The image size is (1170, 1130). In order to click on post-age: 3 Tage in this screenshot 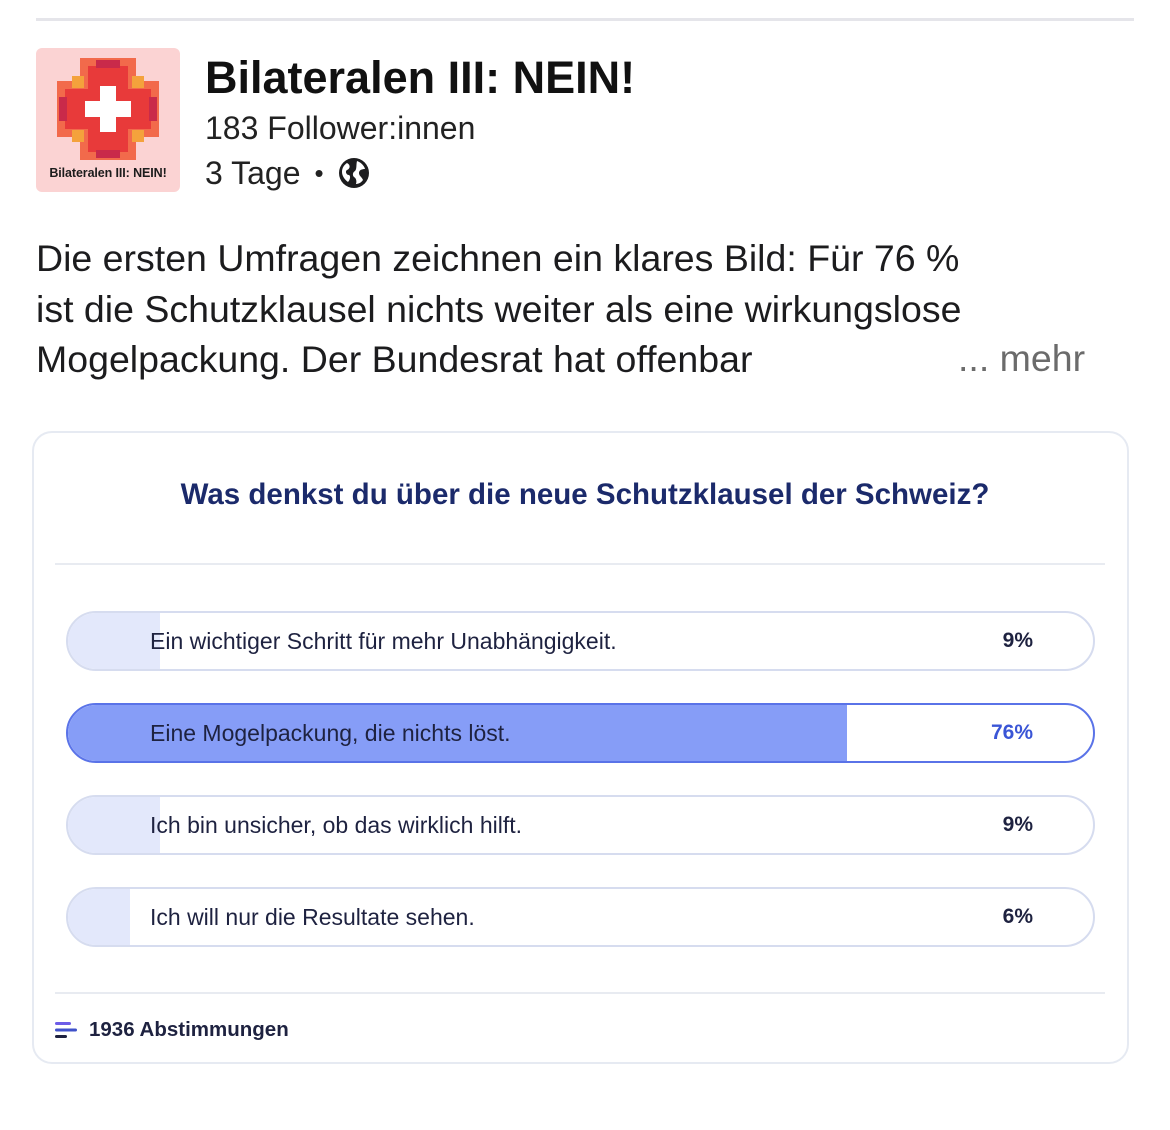, I will do `click(253, 172)`.